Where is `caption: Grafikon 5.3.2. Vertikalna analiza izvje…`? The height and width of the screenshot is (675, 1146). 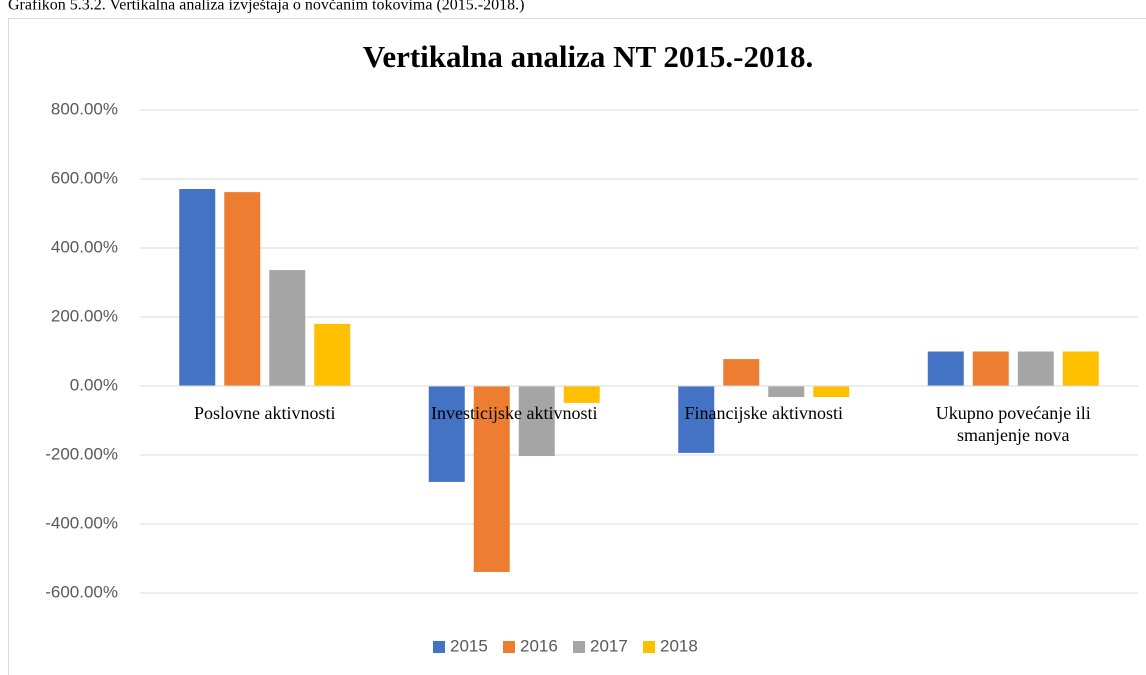
caption: Grafikon 5.3.2. Vertikalna analiza izvje… is located at coordinates (266, 7).